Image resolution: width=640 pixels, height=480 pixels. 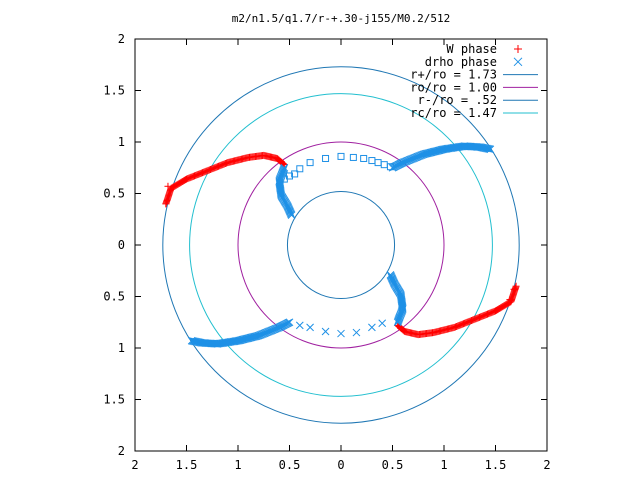 What do you see at coordinates (546, 465) in the screenshot?
I see `x-tick-label-8: 2` at bounding box center [546, 465].